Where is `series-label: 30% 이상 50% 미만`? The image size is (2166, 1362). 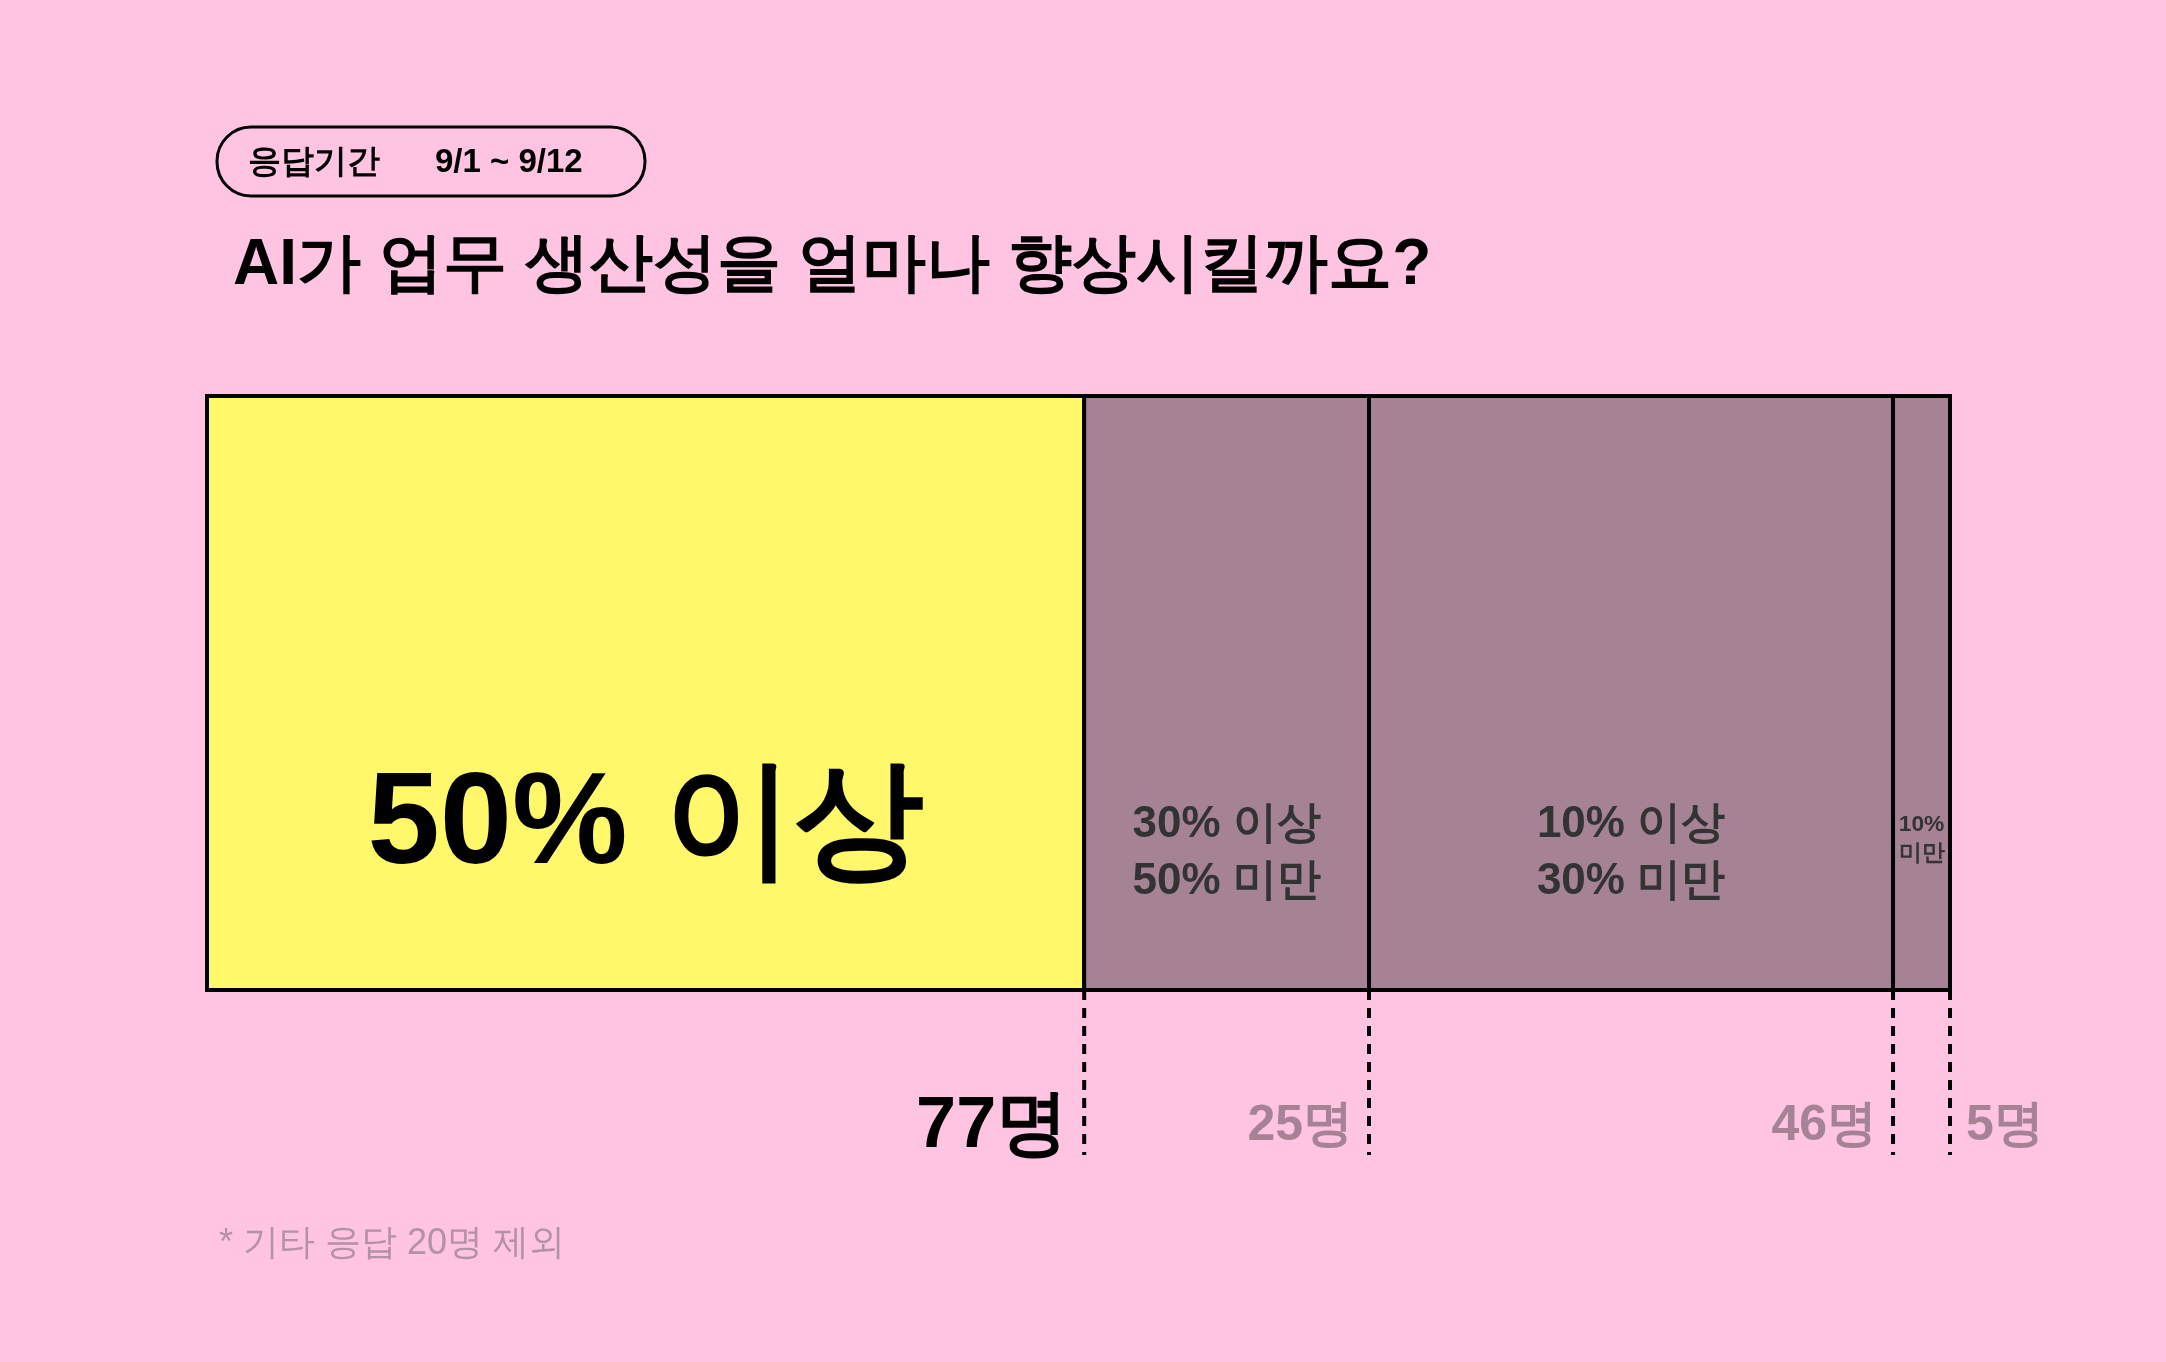
series-label: 30% 이상 50% 미만 is located at coordinates (1226, 849).